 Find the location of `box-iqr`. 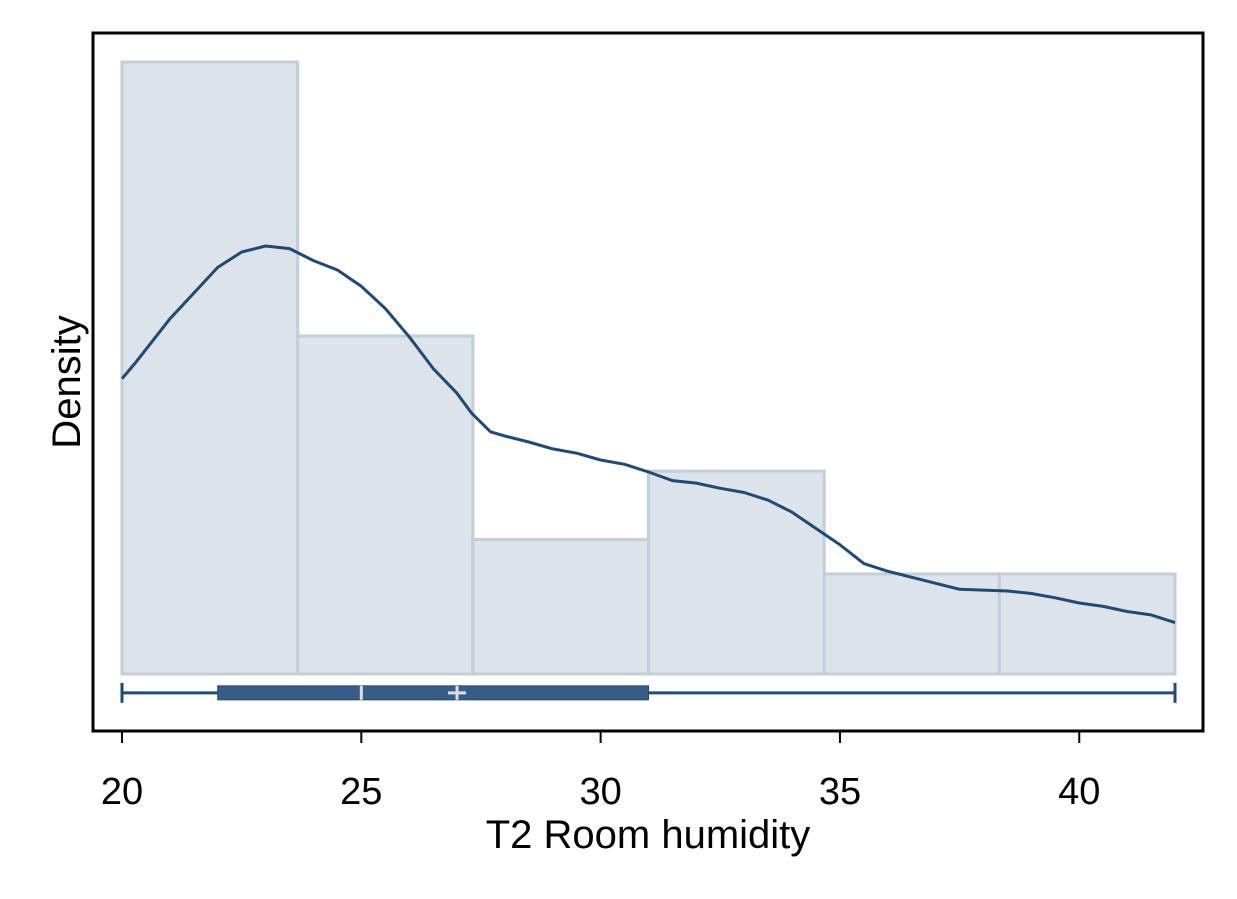

box-iqr is located at coordinates (433, 693).